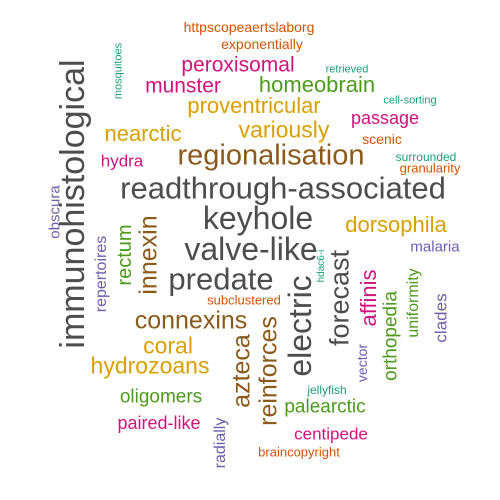  What do you see at coordinates (101, 274) in the screenshot?
I see `word-repertoires: repertoires` at bounding box center [101, 274].